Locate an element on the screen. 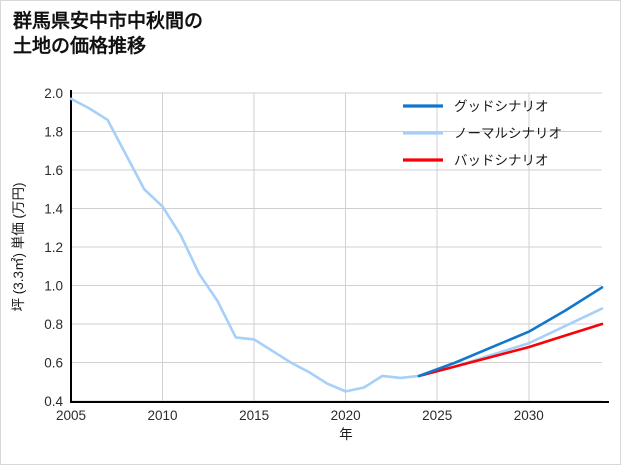 This screenshot has height=465, width=621. legend-label-0: グッドシナリオ is located at coordinates (501, 106).